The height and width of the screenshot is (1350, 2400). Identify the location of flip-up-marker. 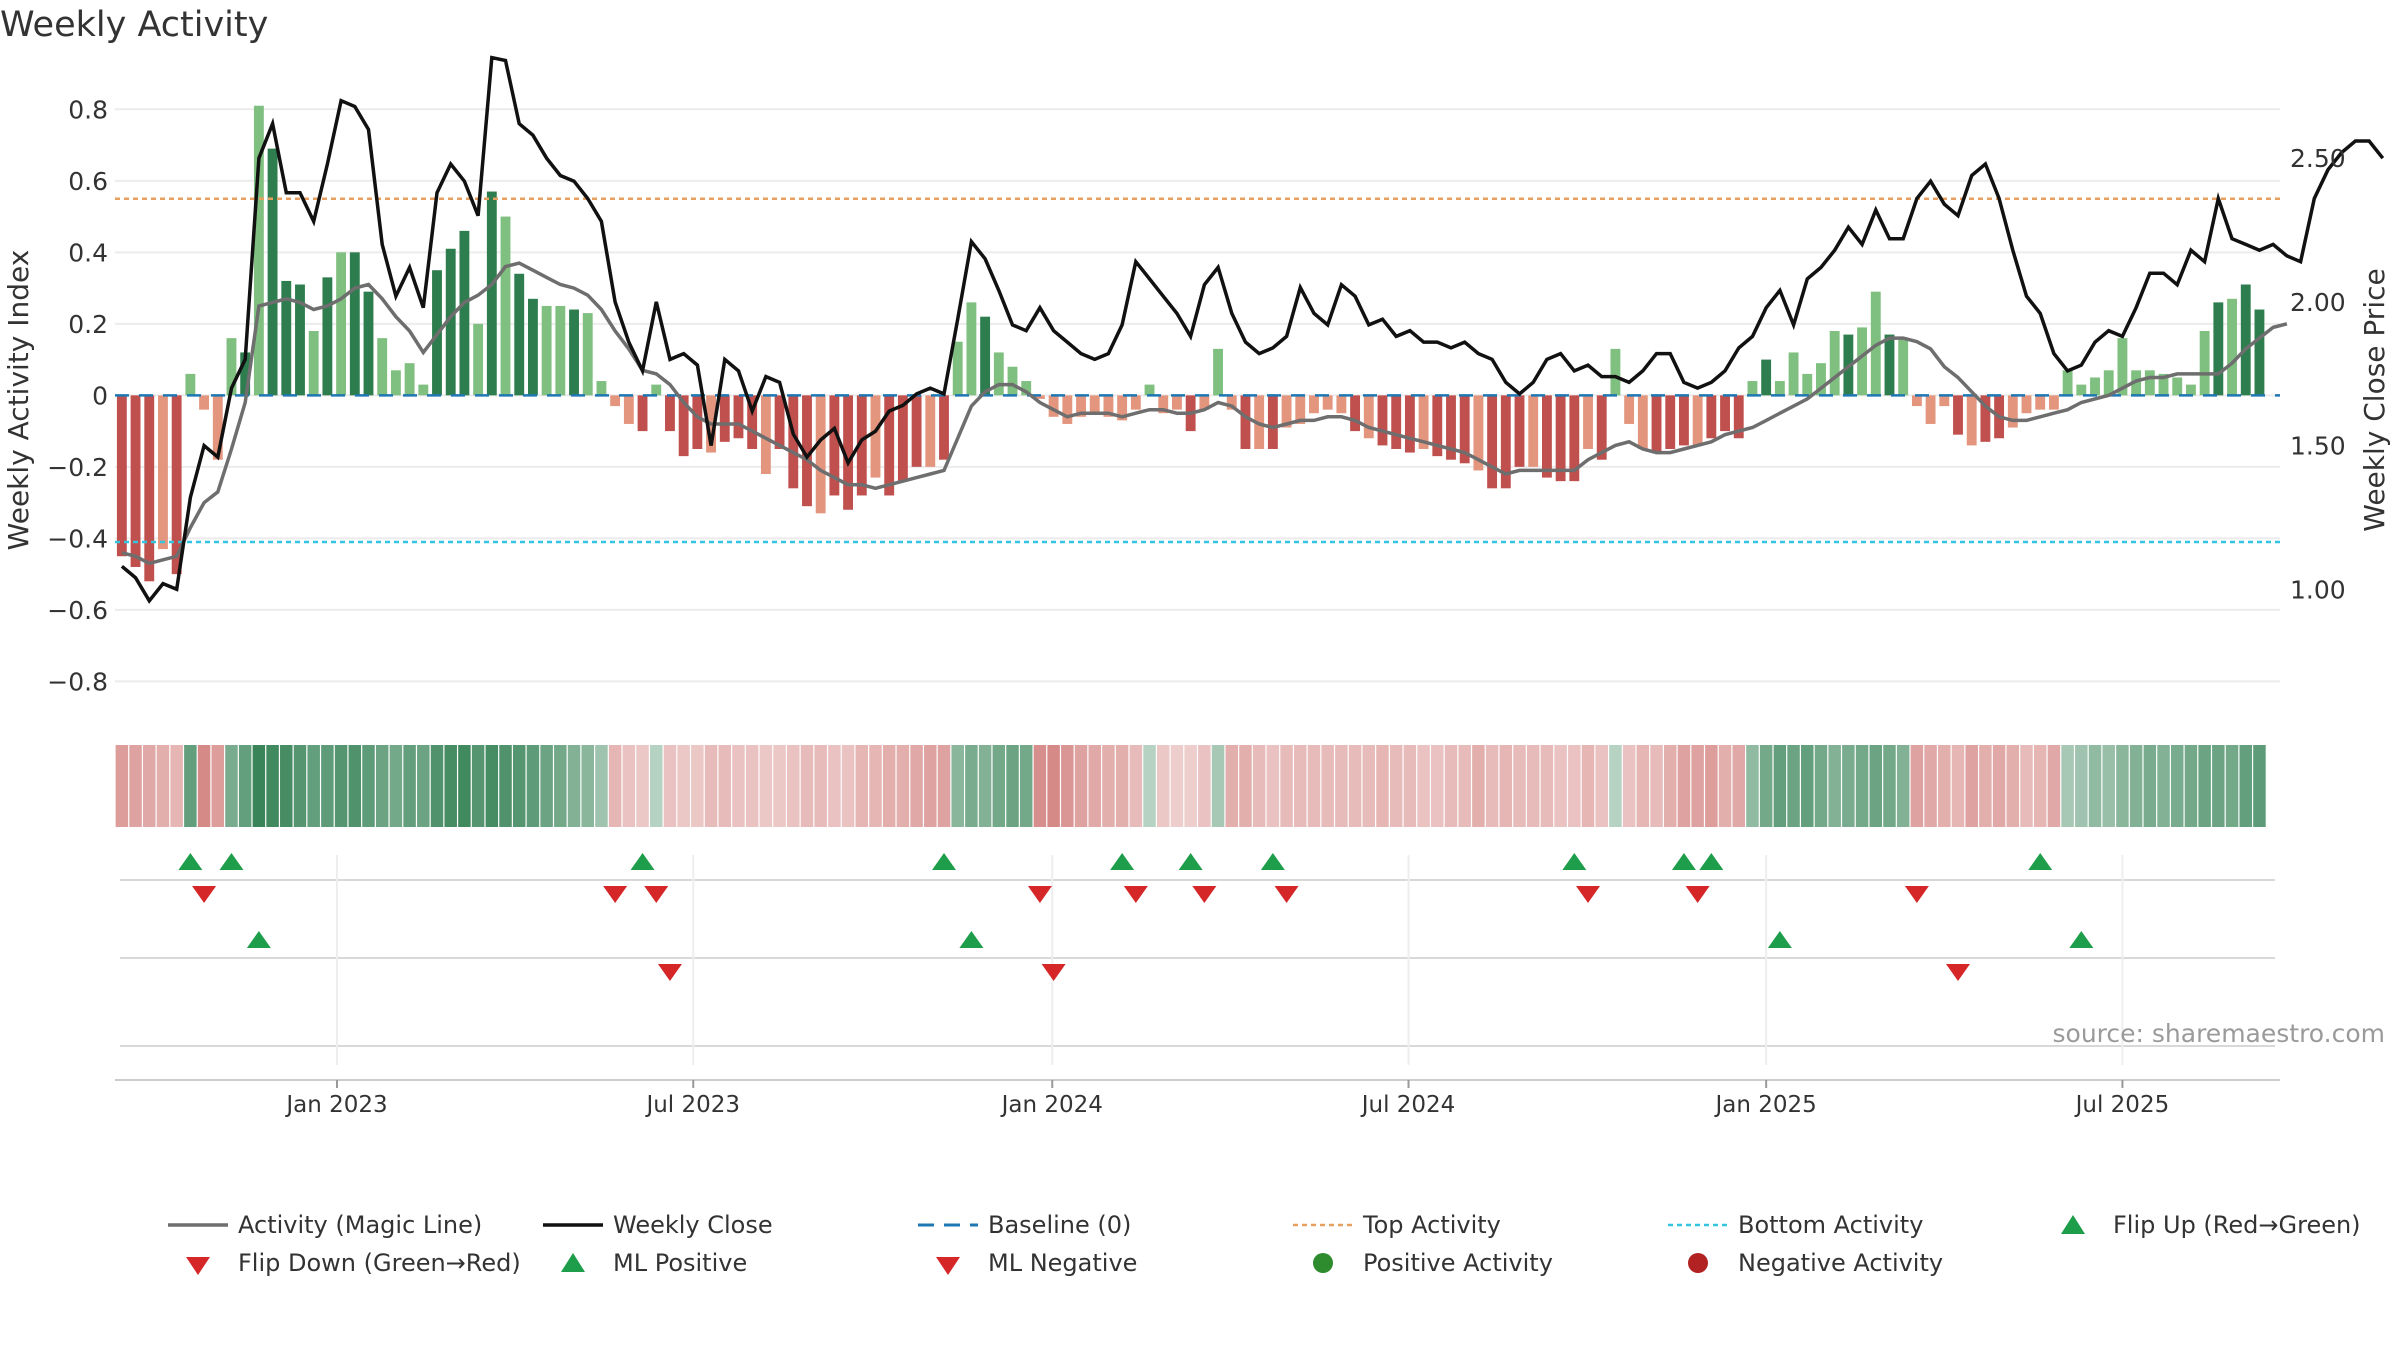
(1683, 861).